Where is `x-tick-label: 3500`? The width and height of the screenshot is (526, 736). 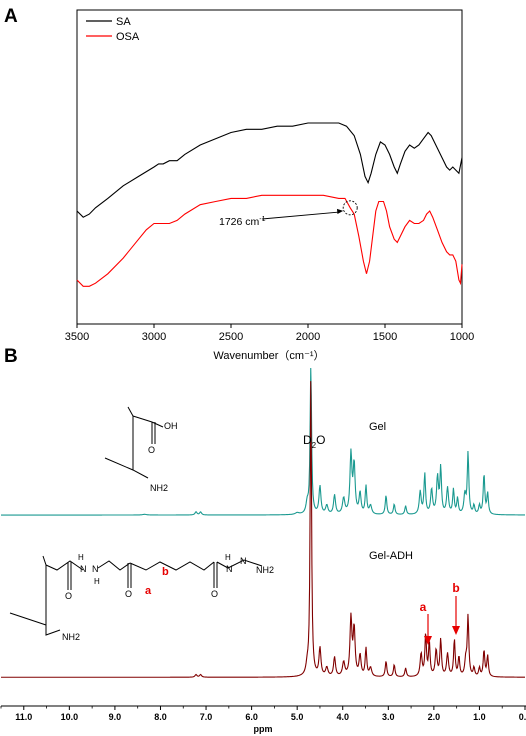
x-tick-label: 3500 is located at coordinates (77, 337).